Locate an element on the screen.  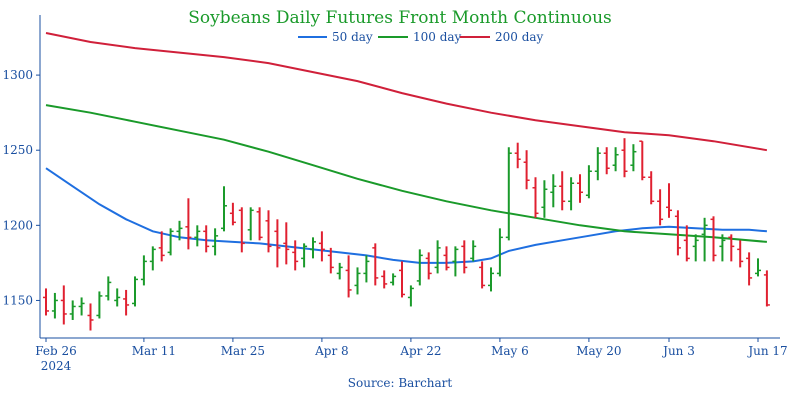
x-tick-label: May 6 is located at coordinates (510, 351).